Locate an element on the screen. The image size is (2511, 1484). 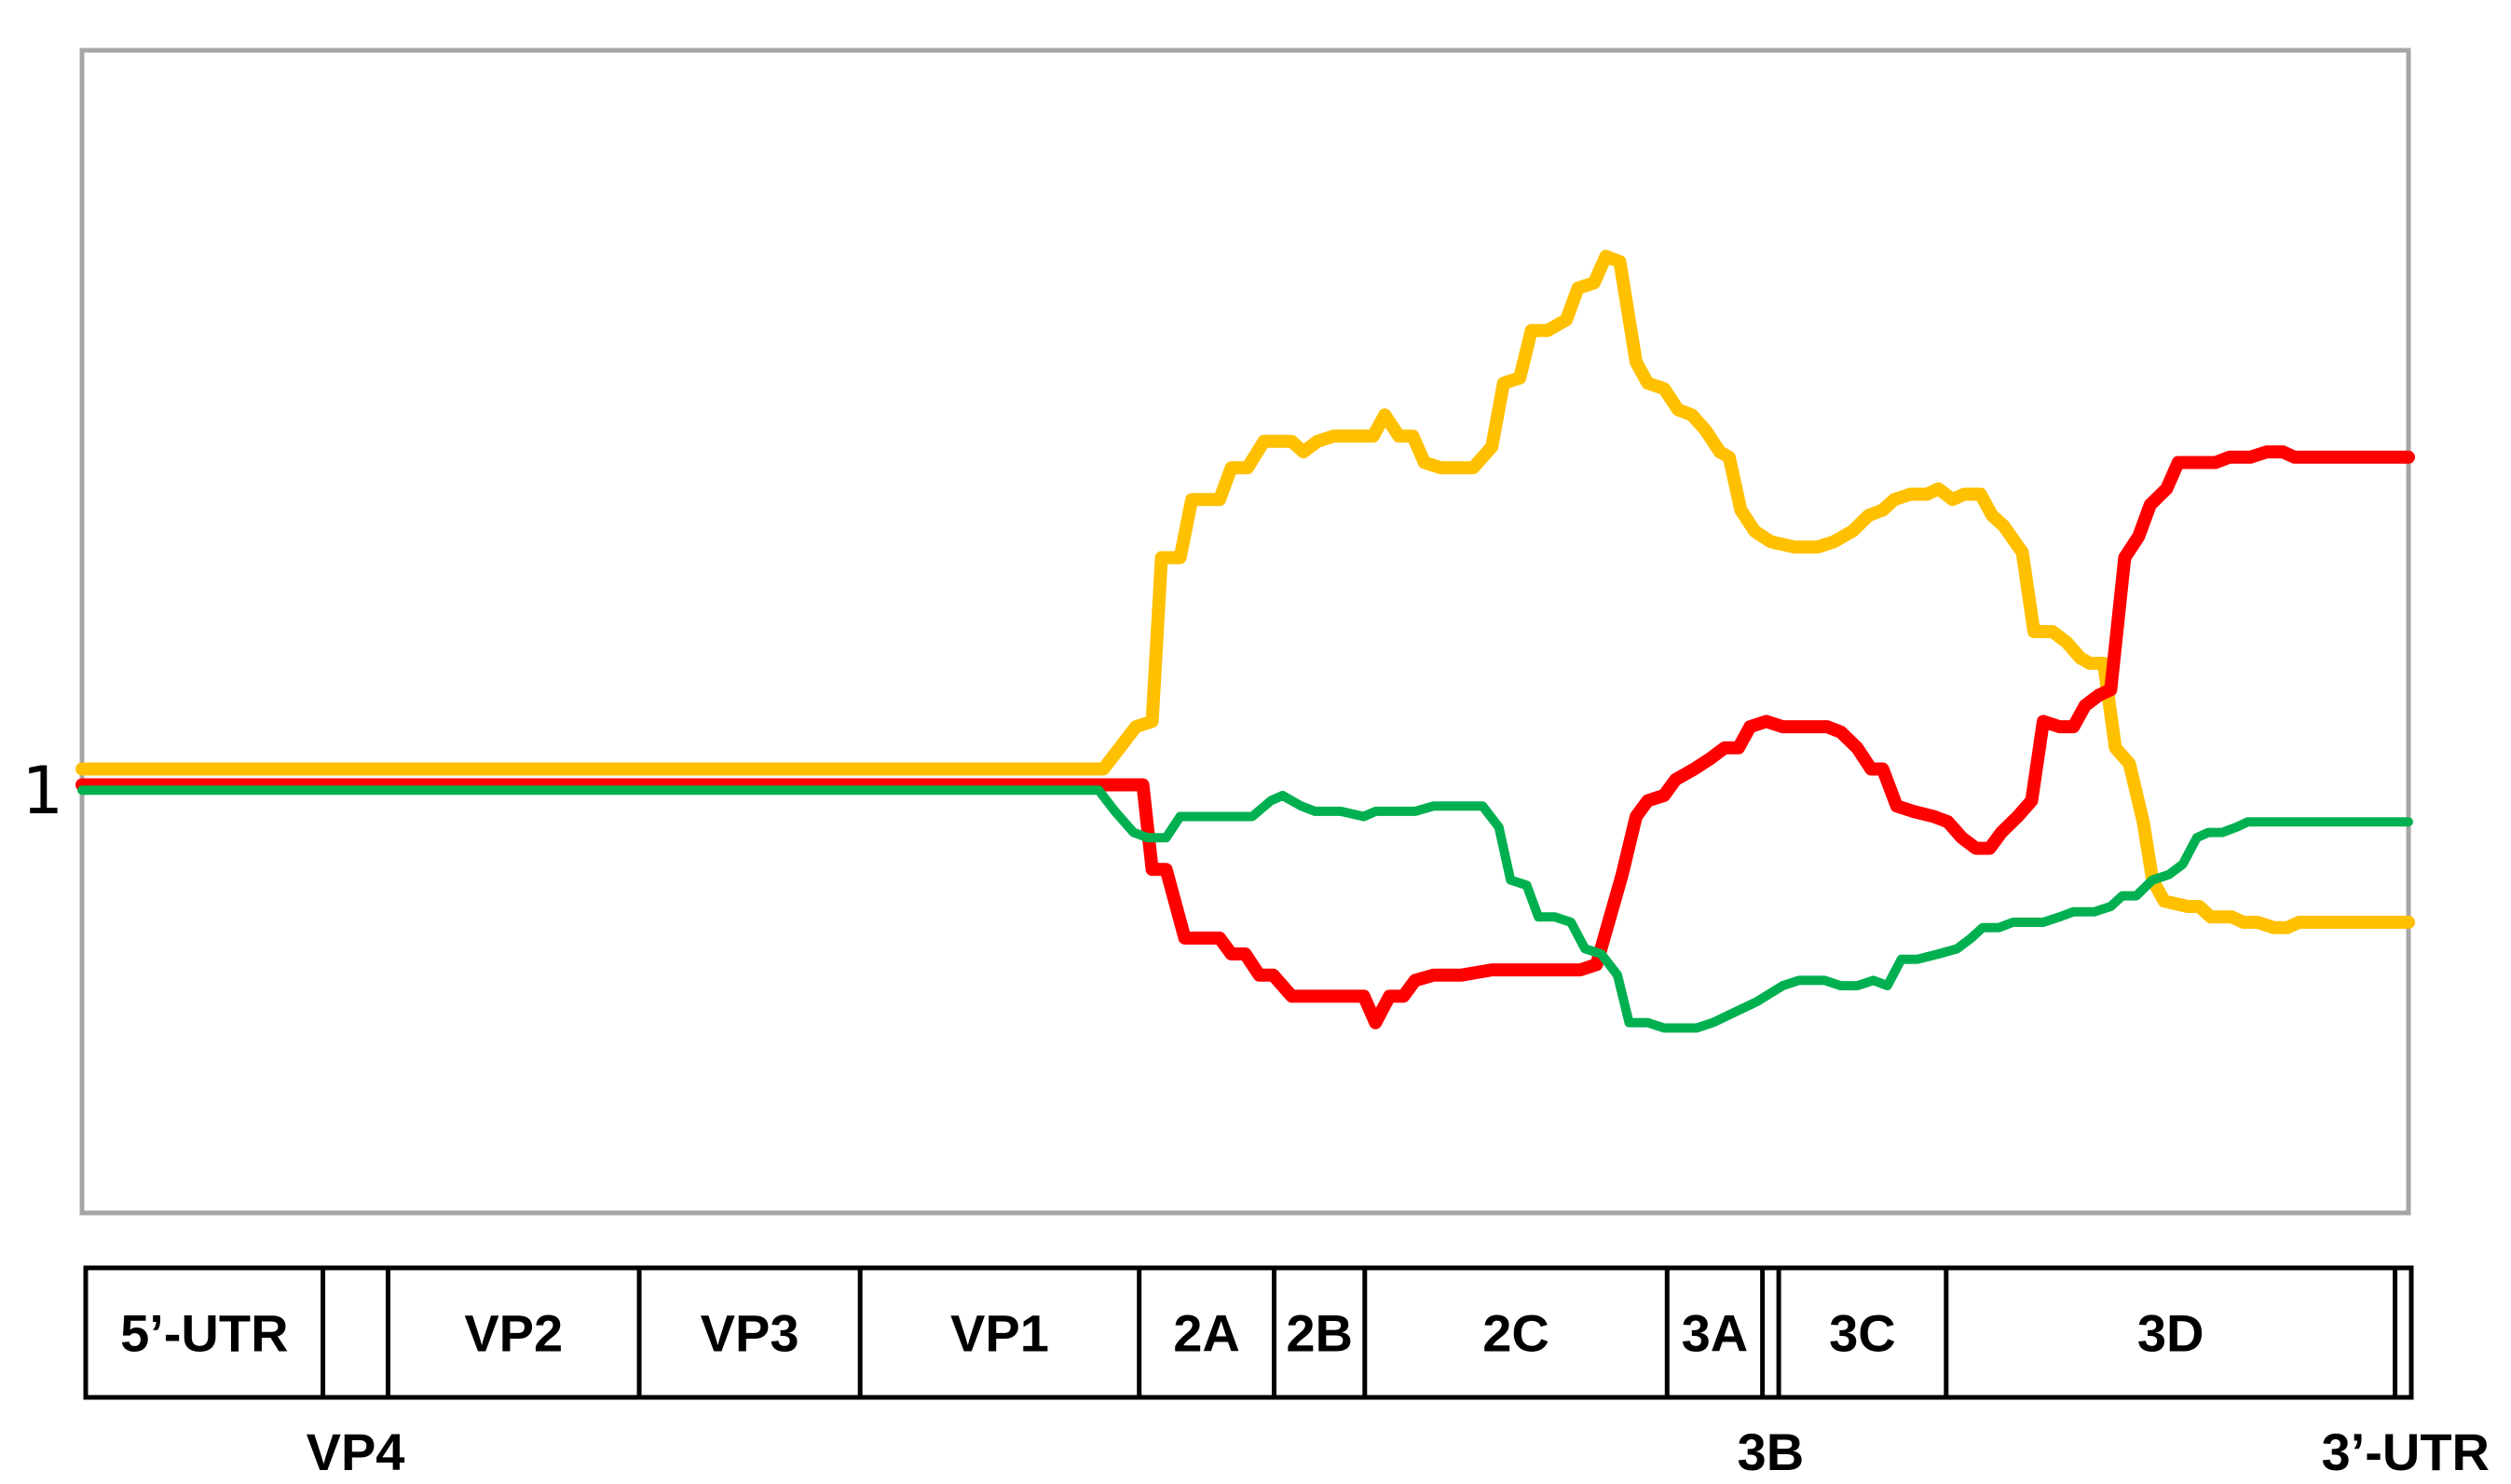
segment-label-3d: 3D is located at coordinates (2170, 1334).